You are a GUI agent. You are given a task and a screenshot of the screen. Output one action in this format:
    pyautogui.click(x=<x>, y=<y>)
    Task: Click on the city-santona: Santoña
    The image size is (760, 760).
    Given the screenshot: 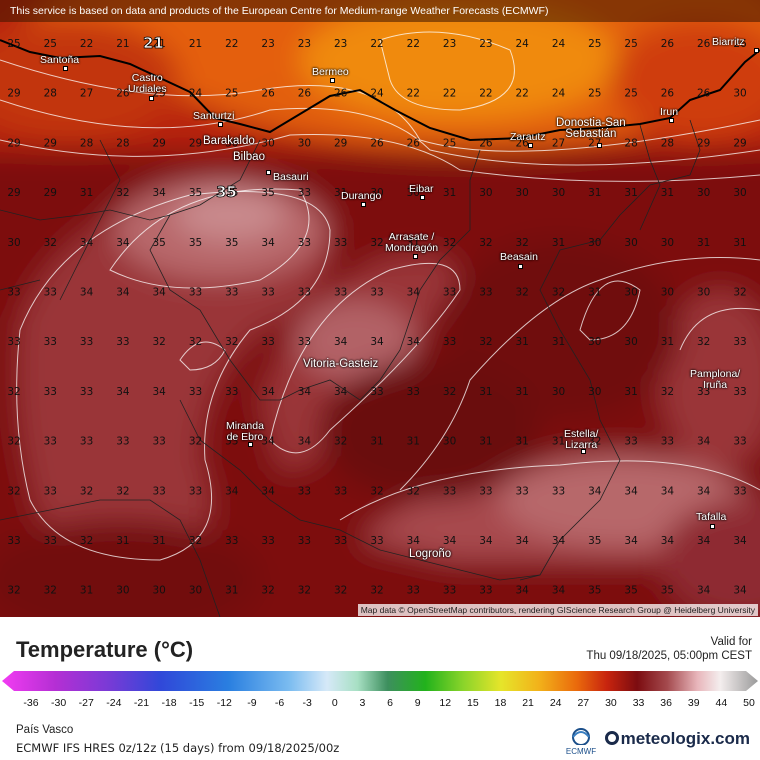 What is the action you would take?
    pyautogui.click(x=60, y=60)
    